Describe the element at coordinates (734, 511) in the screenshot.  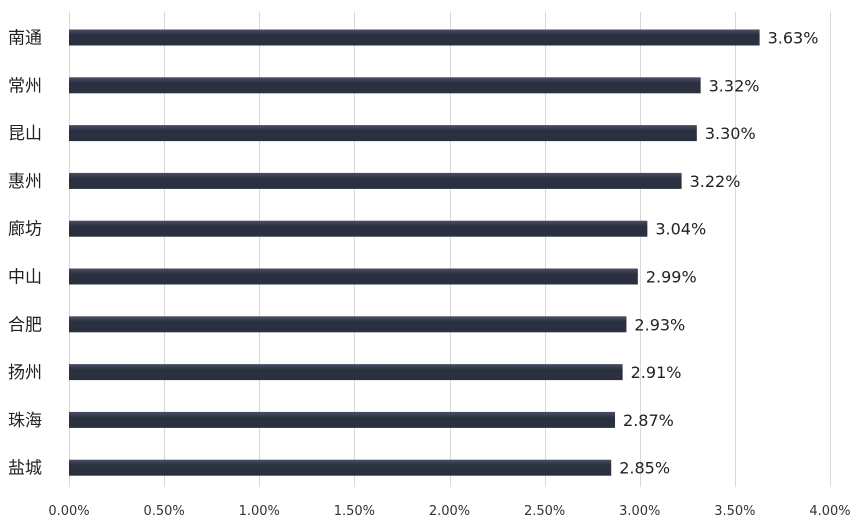
I see `x-tick-label: 3.50%` at that location.